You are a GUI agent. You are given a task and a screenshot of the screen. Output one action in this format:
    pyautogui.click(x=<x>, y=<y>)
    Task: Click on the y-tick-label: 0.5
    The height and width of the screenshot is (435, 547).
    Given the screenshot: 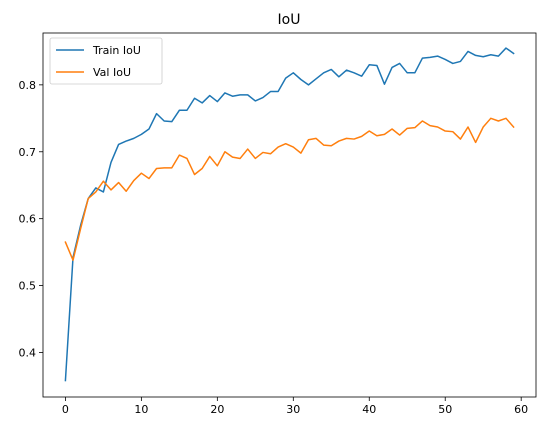 What is the action you would take?
    pyautogui.click(x=28, y=286)
    